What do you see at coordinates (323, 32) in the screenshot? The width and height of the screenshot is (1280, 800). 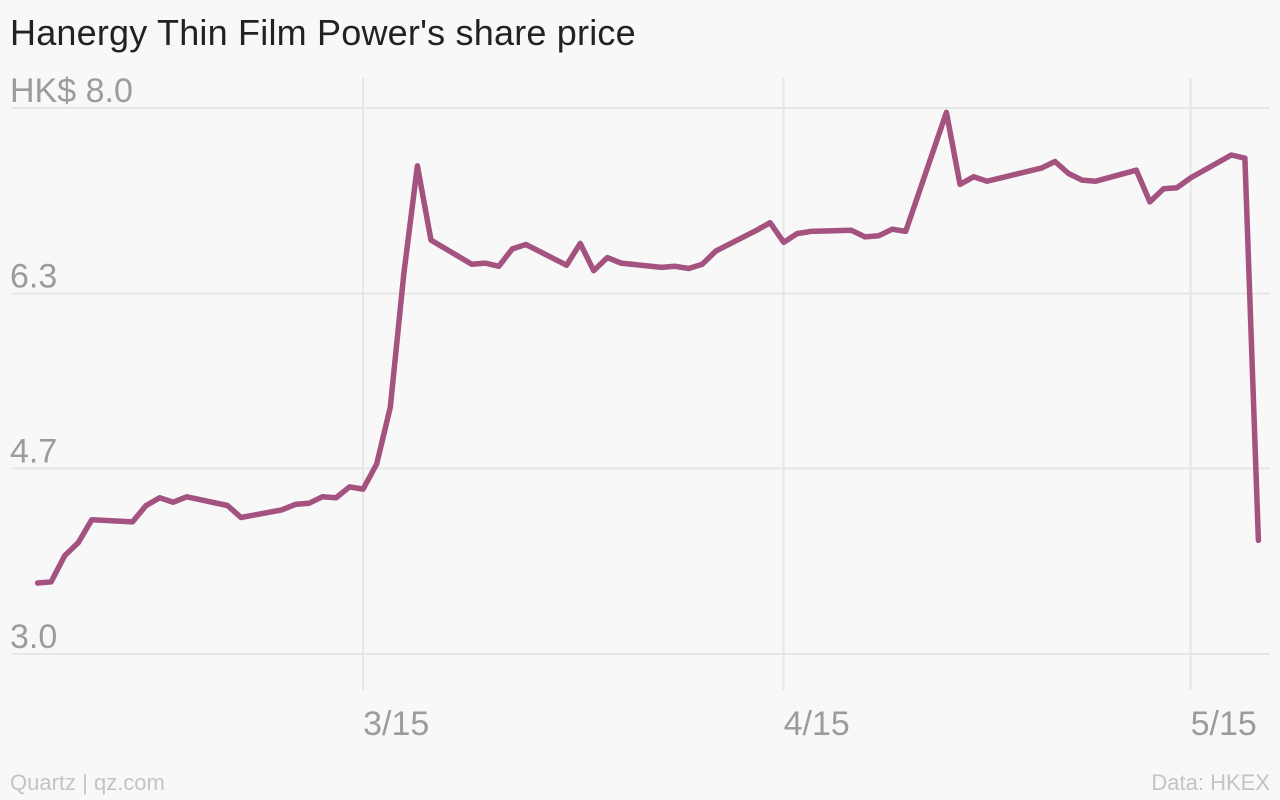 I see `chart-title: Hanergy Thin Film Power's share price` at bounding box center [323, 32].